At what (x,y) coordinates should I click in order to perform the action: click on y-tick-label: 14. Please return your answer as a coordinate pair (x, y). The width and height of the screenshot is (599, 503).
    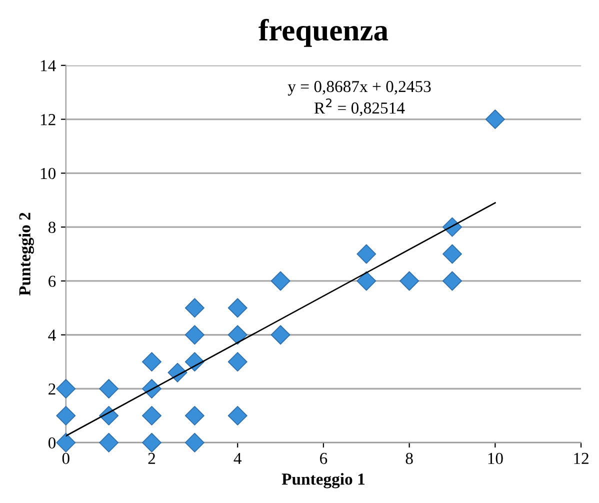
    Looking at the image, I should click on (48, 66).